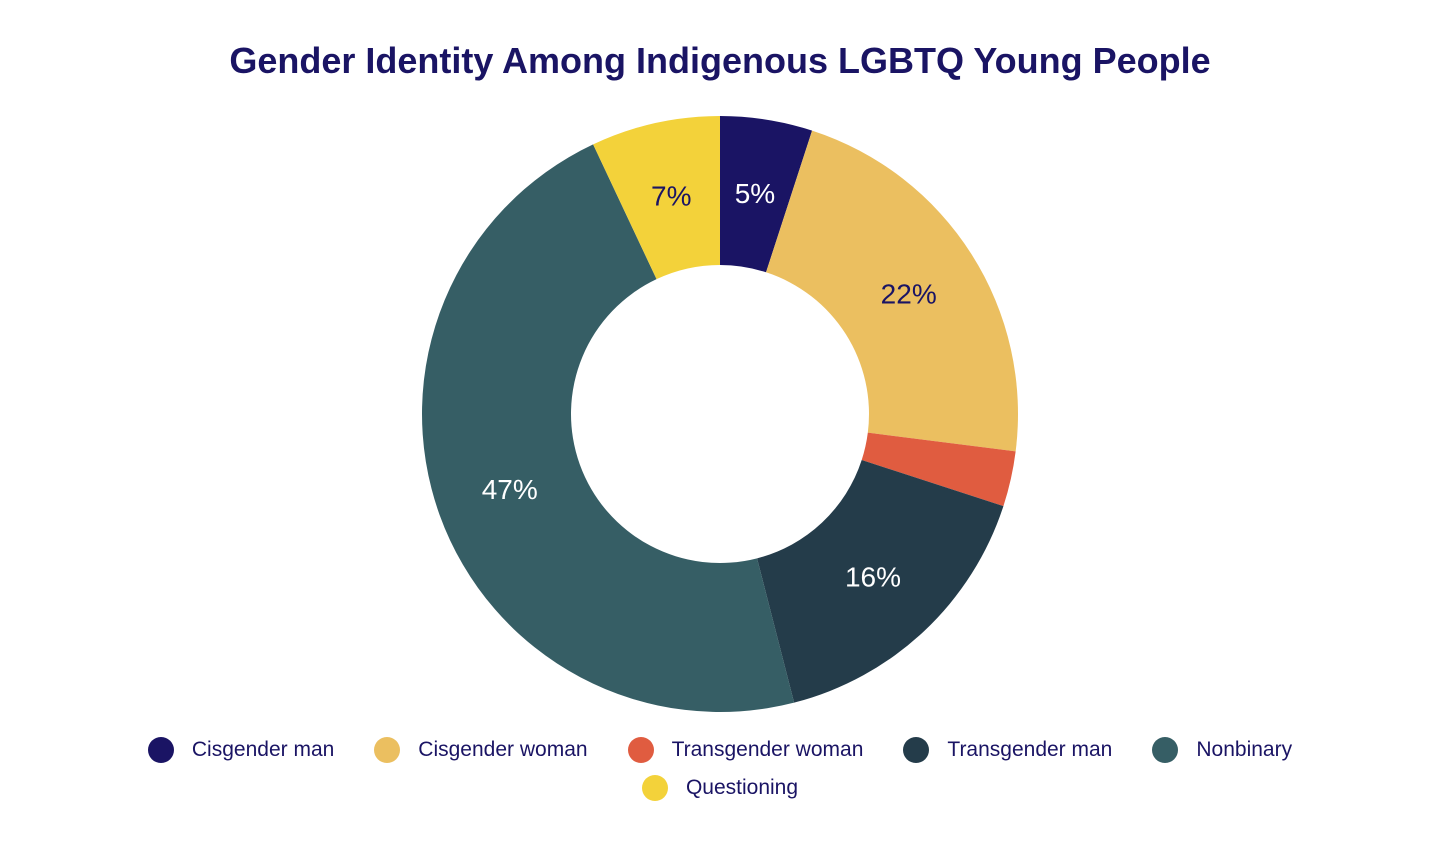  I want to click on legend-label: Cisgender man, so click(263, 749).